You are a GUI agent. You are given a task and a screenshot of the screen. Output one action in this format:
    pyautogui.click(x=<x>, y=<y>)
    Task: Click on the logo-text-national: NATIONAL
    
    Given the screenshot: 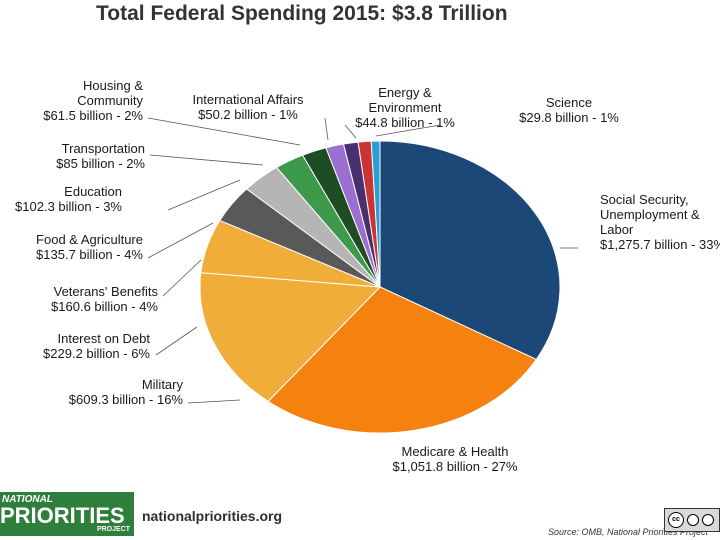 What is the action you would take?
    pyautogui.click(x=27, y=499)
    